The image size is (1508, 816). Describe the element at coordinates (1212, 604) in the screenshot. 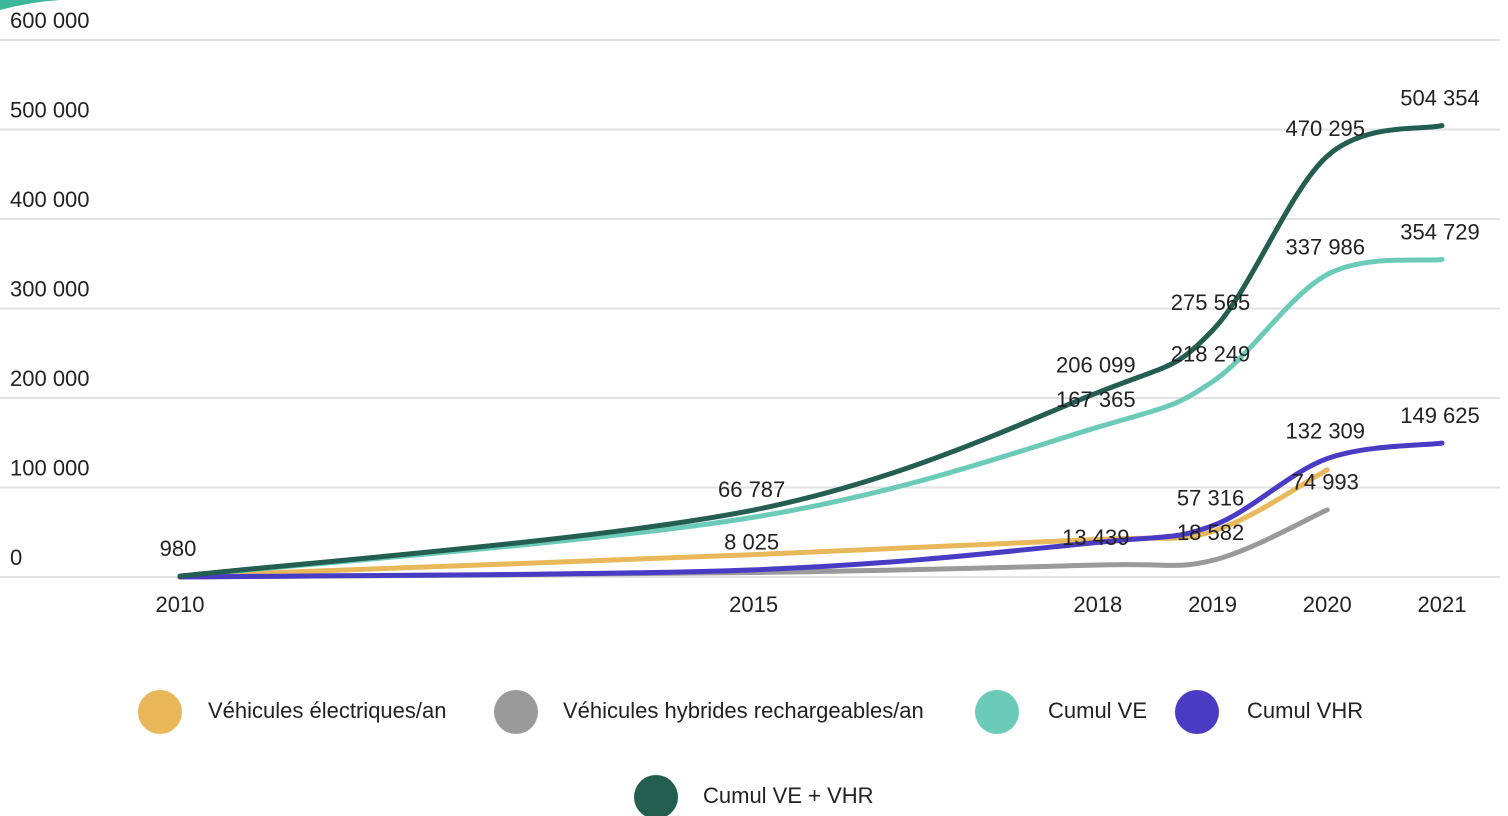

I see `x-tick-label: 2019` at that location.